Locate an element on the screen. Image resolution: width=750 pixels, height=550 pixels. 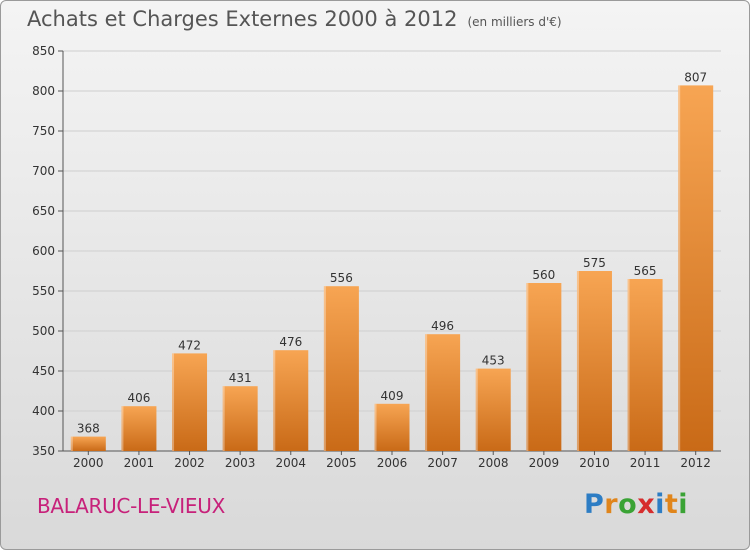
data-label: 453 is located at coordinates (493, 361).